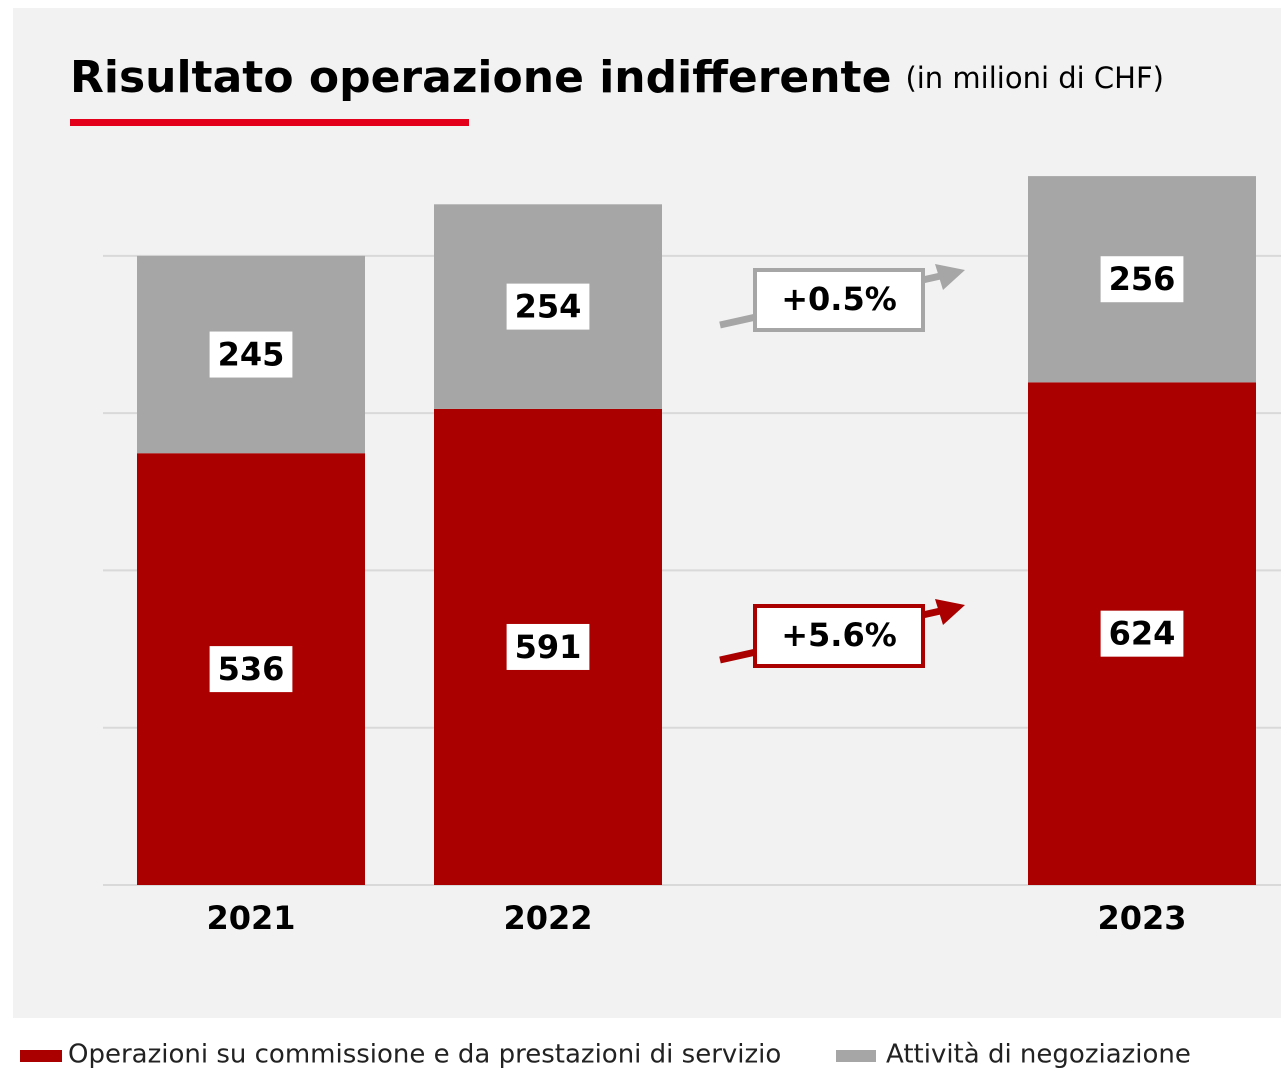 The width and height of the screenshot is (1281, 1071). I want to click on subtitle: (in milioni di CHF), so click(1034, 78).